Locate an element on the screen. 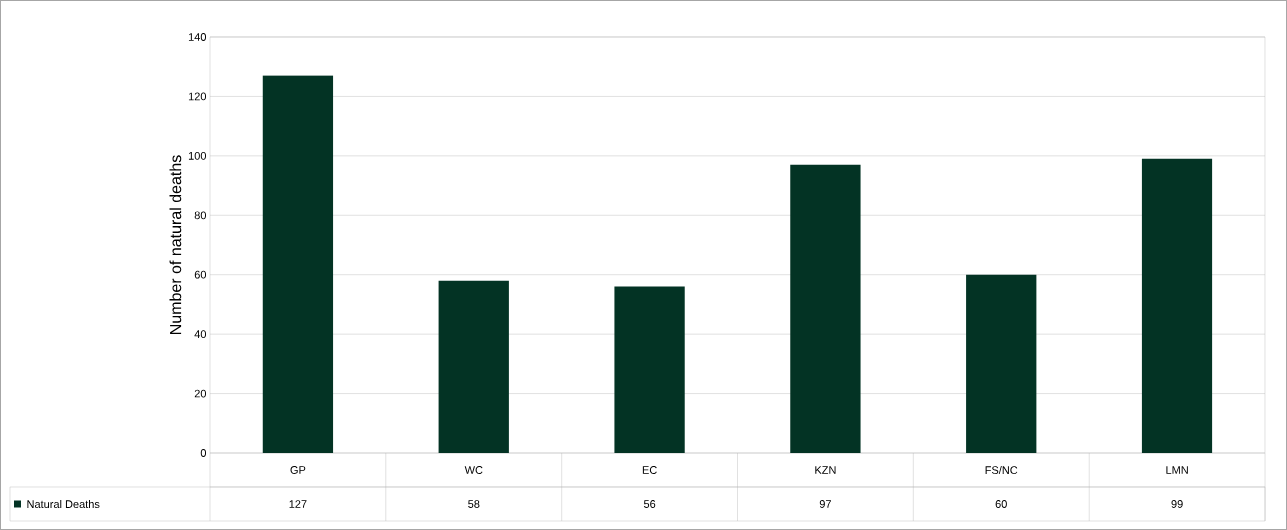  y-axis-title: Number of natural deaths is located at coordinates (175, 244).